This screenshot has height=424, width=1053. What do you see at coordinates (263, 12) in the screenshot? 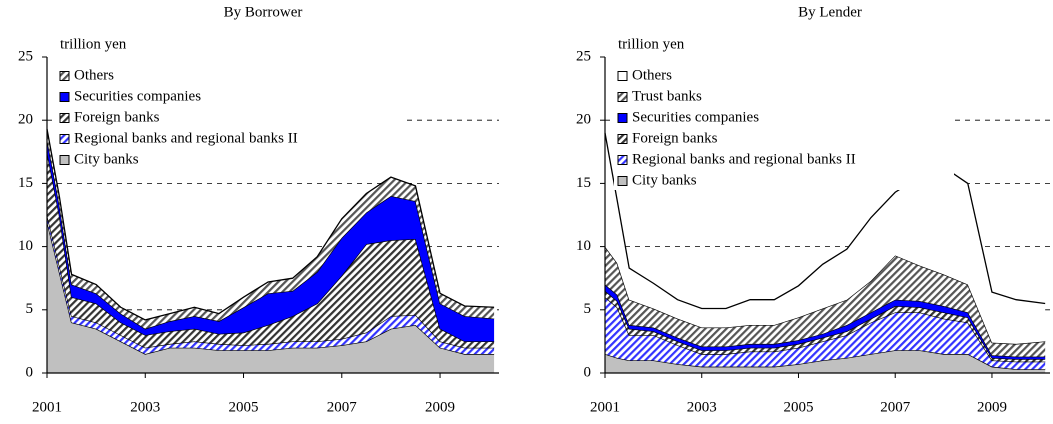
I see `chart-title: By Borrower` at bounding box center [263, 12].